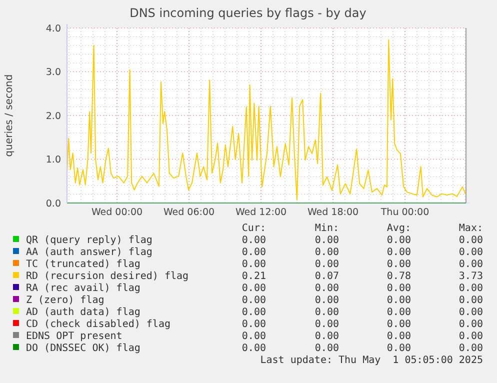  Describe the element at coordinates (326, 276) in the screenshot. I see `text: 0.07` at that location.